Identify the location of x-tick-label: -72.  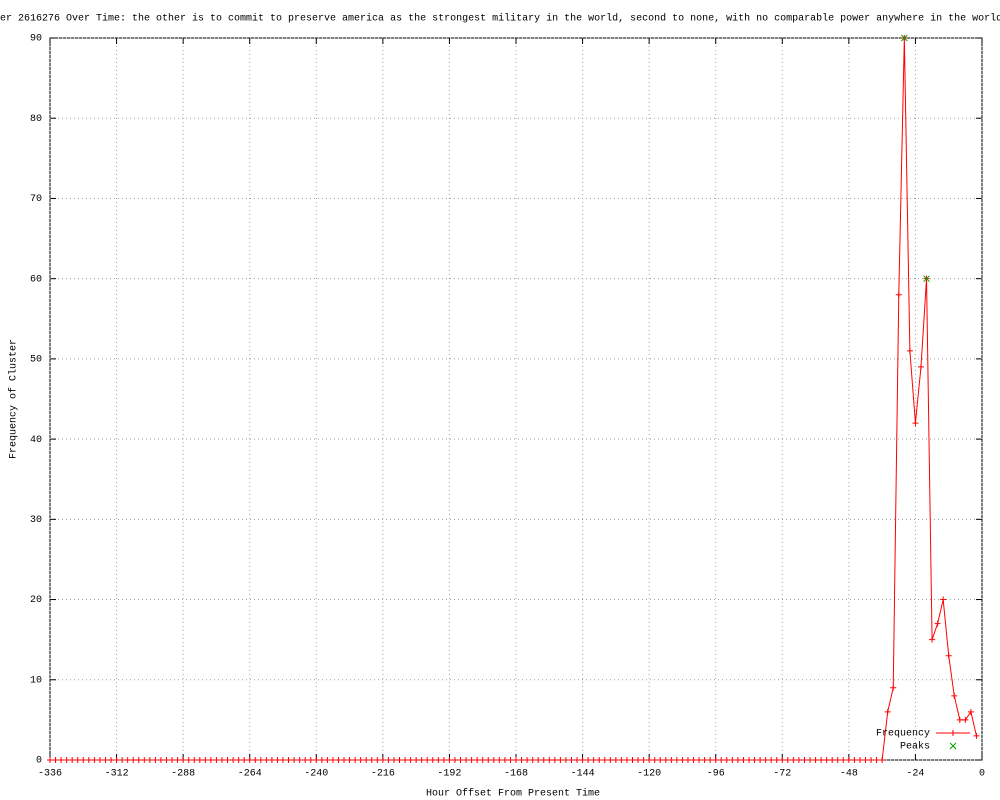
(782, 774).